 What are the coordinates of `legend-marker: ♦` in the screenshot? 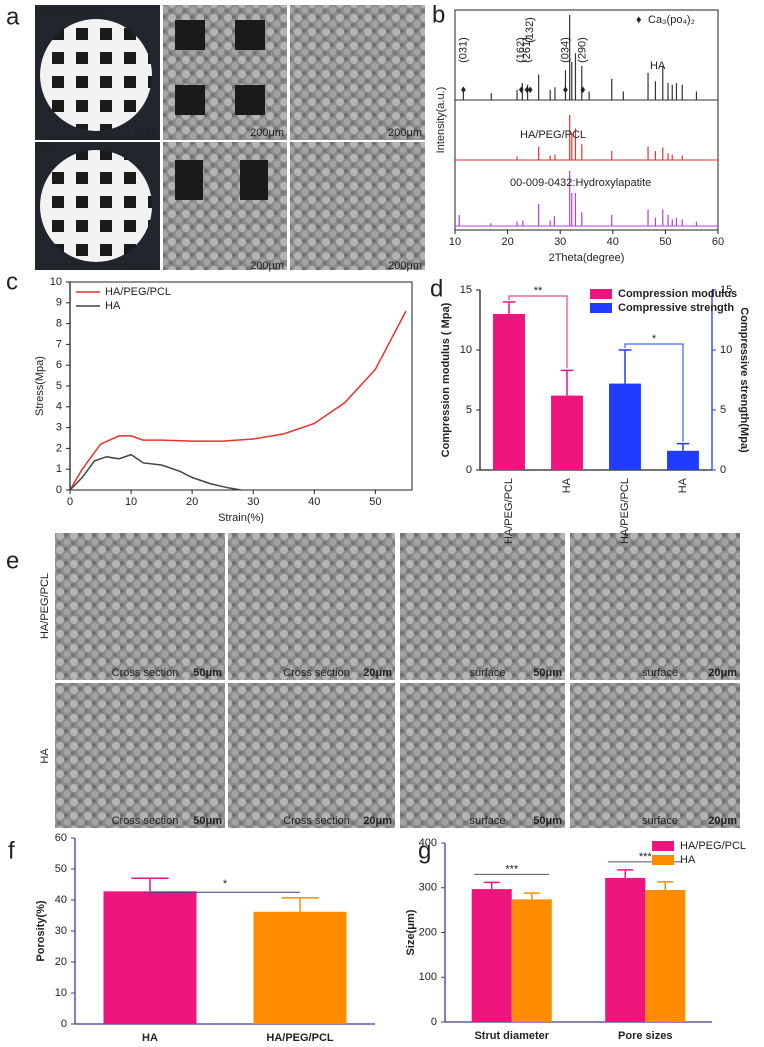 It's located at (639, 20).